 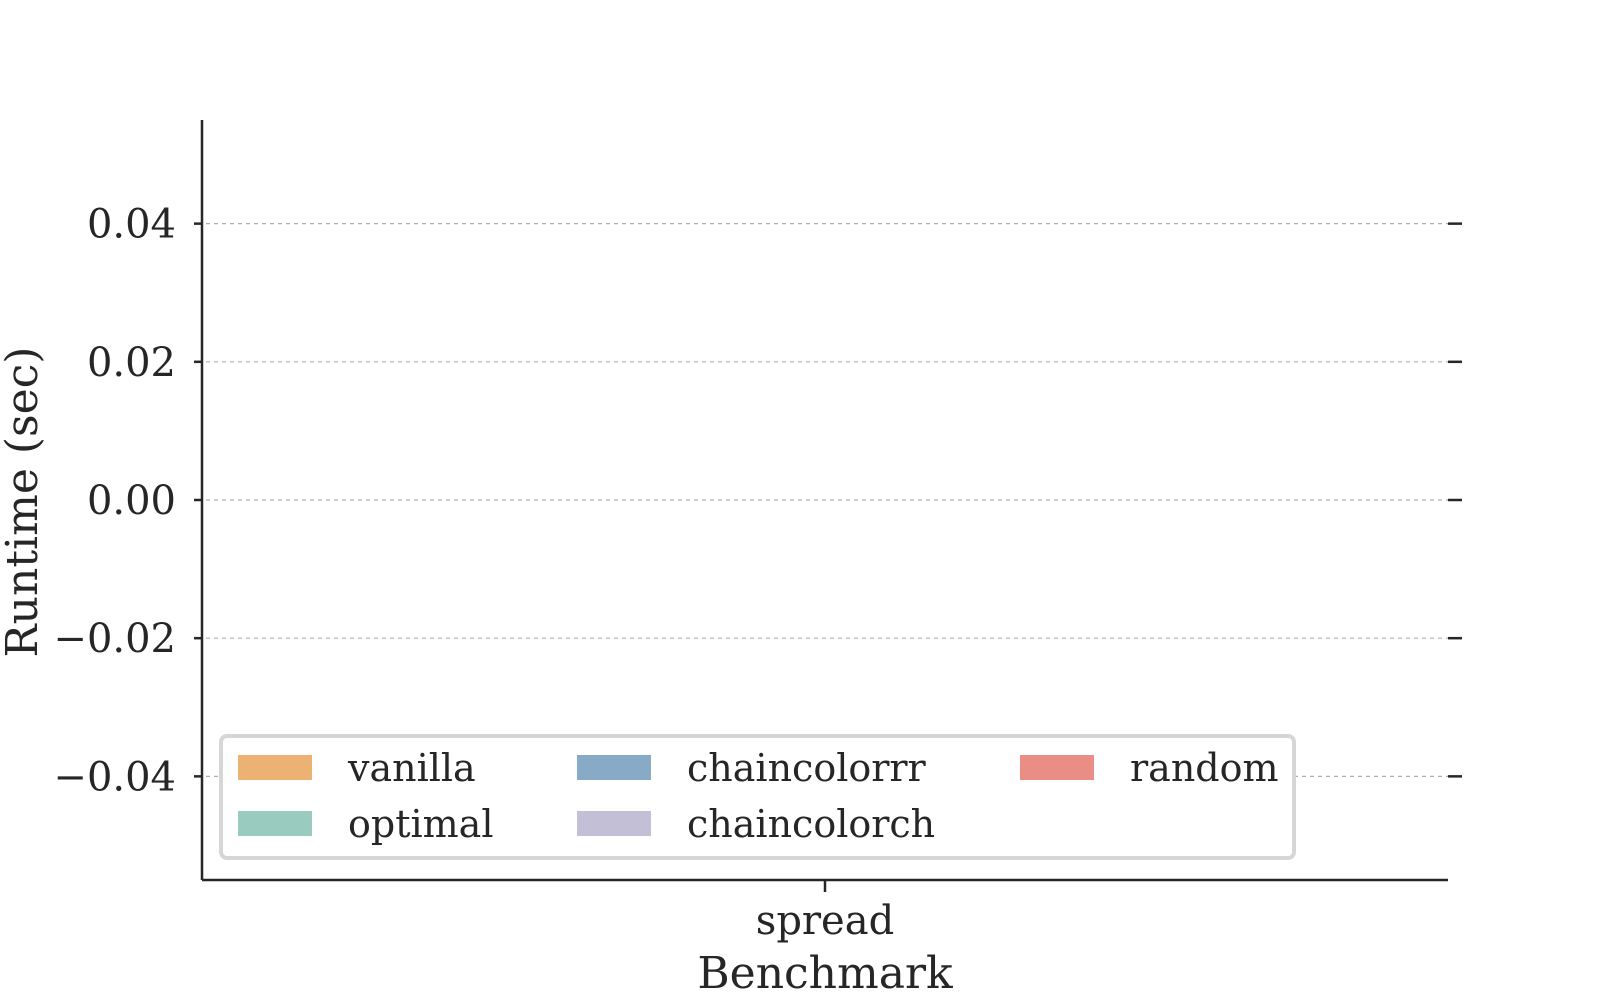 I want to click on legend-swatch-optimal, so click(x=275, y=823).